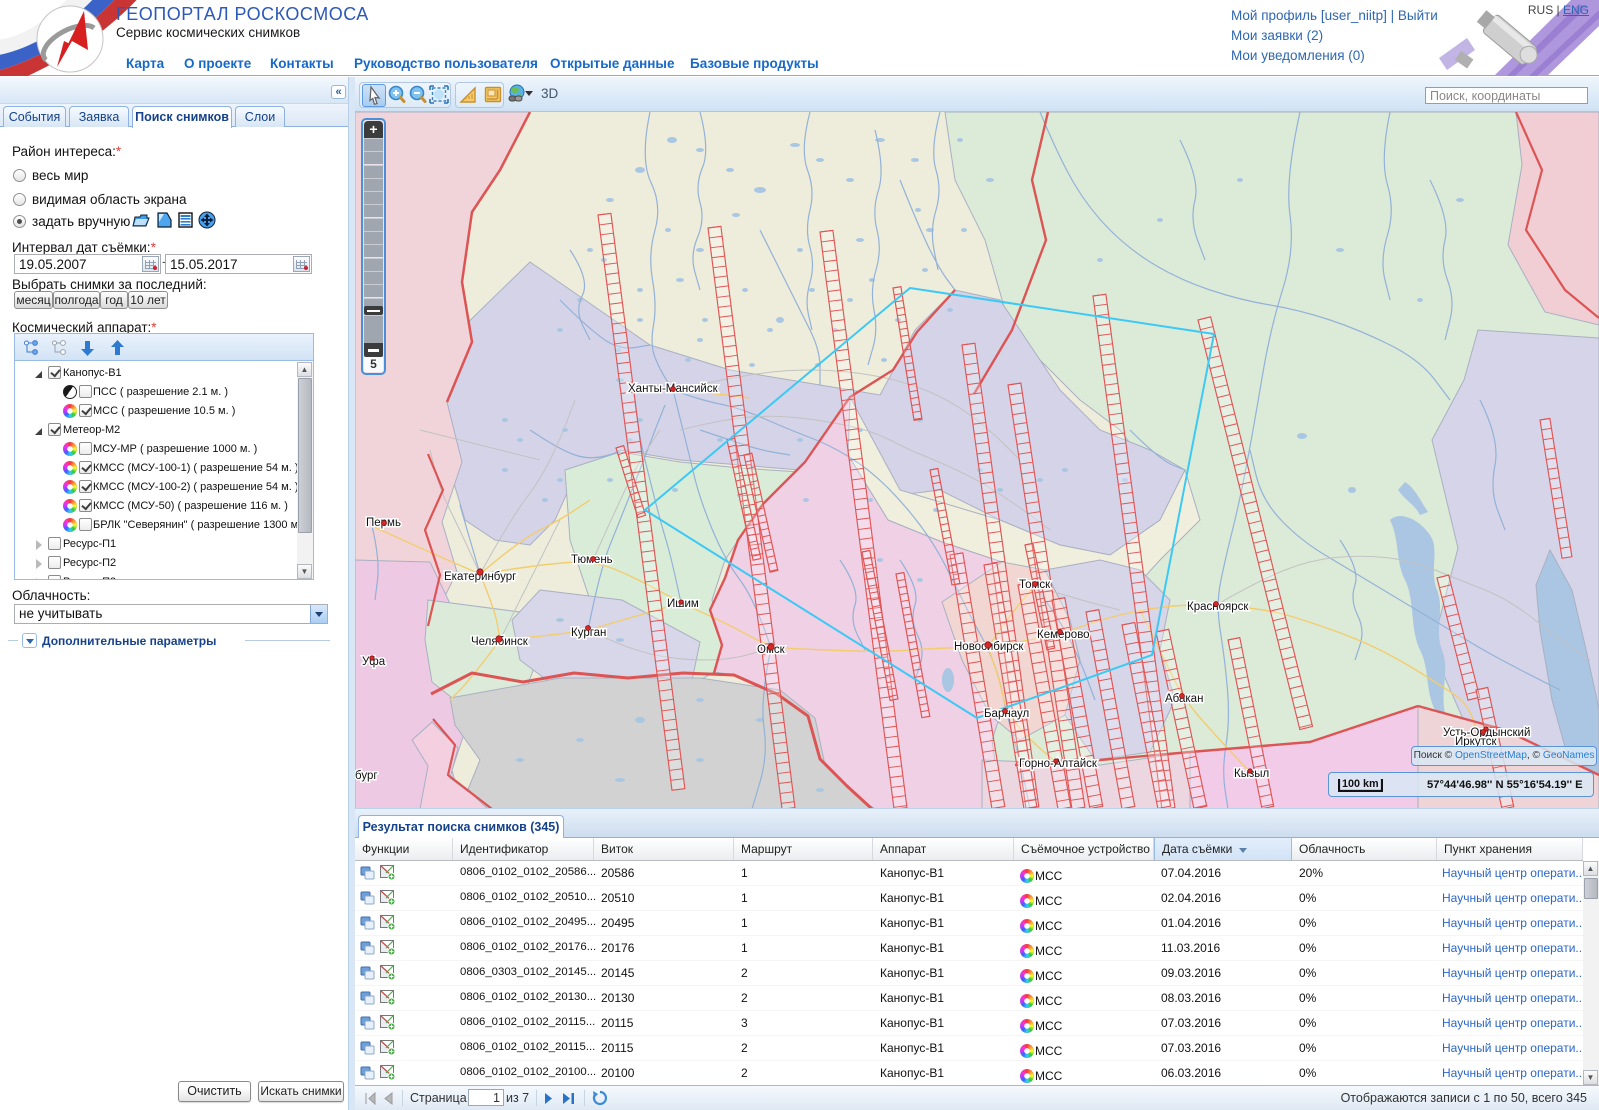 This screenshot has height=1110, width=1599. I want to click on svg-text: Уфа, so click(374, 662).